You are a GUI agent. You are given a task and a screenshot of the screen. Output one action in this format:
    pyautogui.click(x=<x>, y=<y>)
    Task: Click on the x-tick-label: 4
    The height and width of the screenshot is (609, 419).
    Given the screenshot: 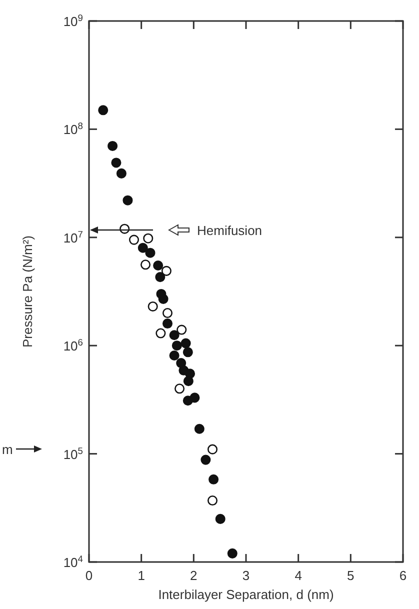 What is the action you would take?
    pyautogui.click(x=298, y=575)
    